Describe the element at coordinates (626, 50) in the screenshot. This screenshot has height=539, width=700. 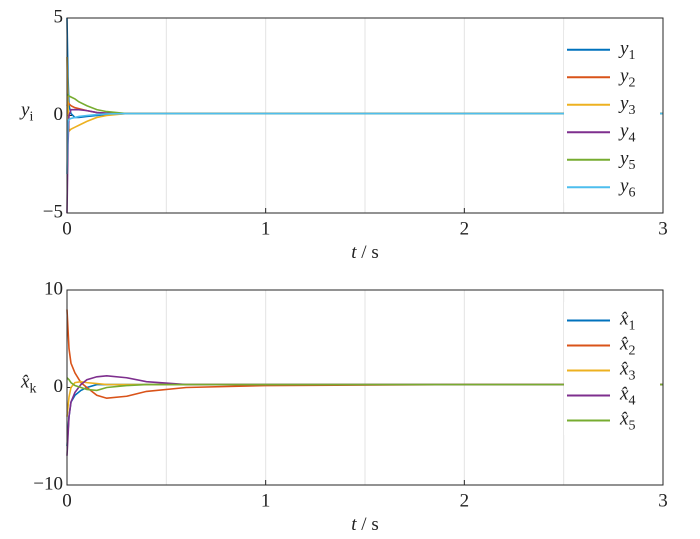
I see `legend-label: y1` at that location.